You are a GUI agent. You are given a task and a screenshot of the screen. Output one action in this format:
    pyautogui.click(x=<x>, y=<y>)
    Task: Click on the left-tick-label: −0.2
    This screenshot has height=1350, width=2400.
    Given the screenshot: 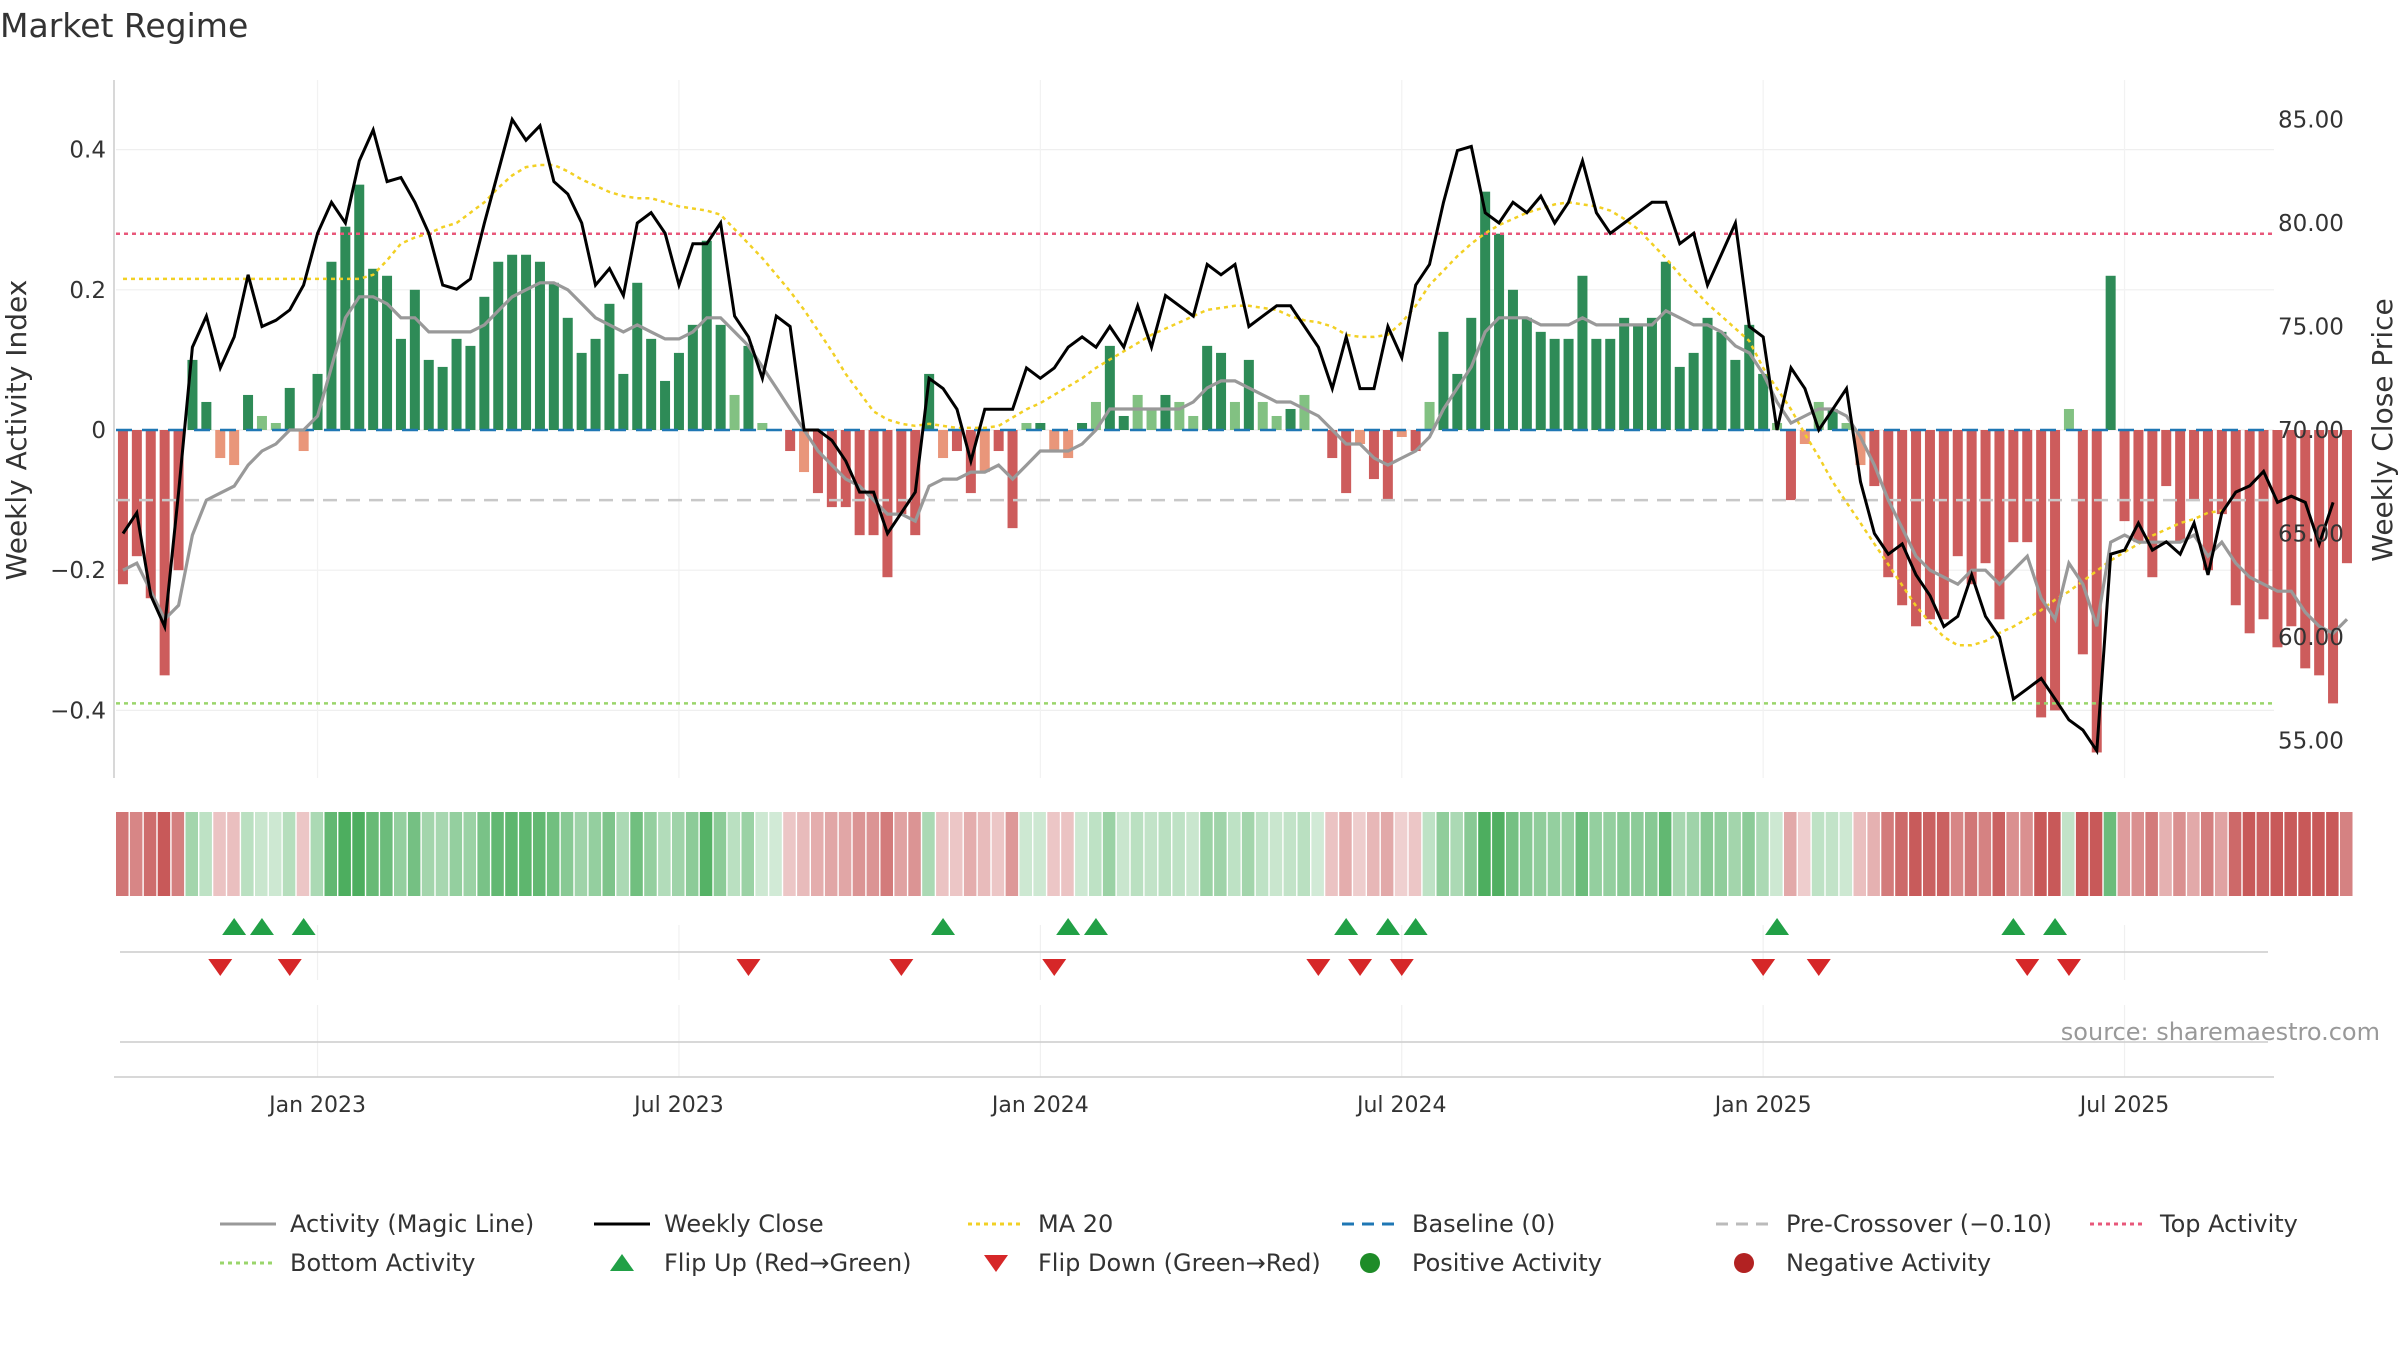 What is the action you would take?
    pyautogui.click(x=78, y=571)
    